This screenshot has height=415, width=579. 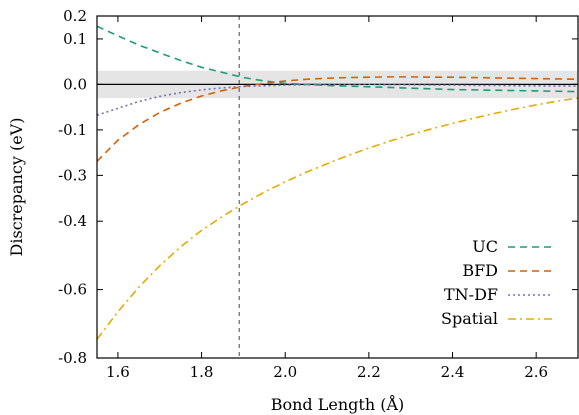 I want to click on legend-label: UC, so click(x=485, y=246).